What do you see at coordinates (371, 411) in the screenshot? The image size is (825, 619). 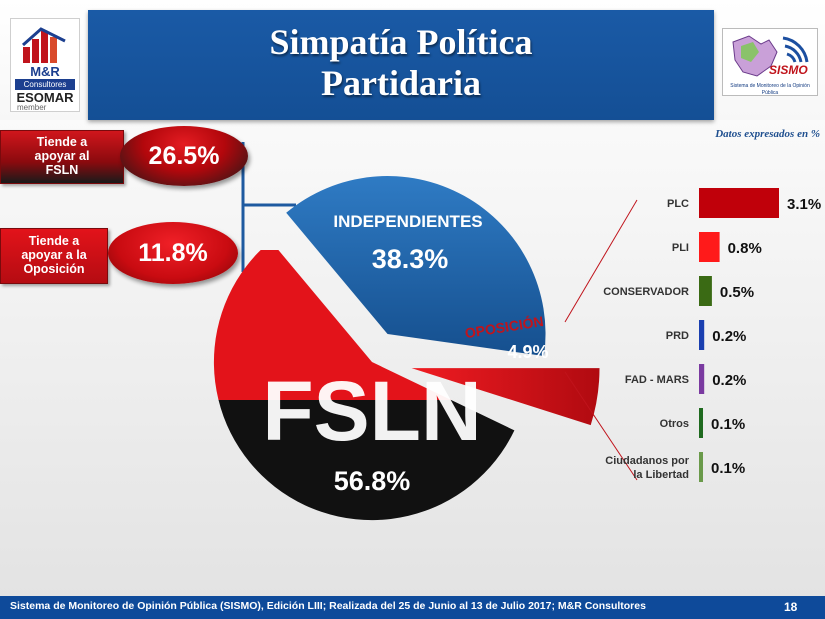 I see `fsln-watermark-label: FSLN` at bounding box center [371, 411].